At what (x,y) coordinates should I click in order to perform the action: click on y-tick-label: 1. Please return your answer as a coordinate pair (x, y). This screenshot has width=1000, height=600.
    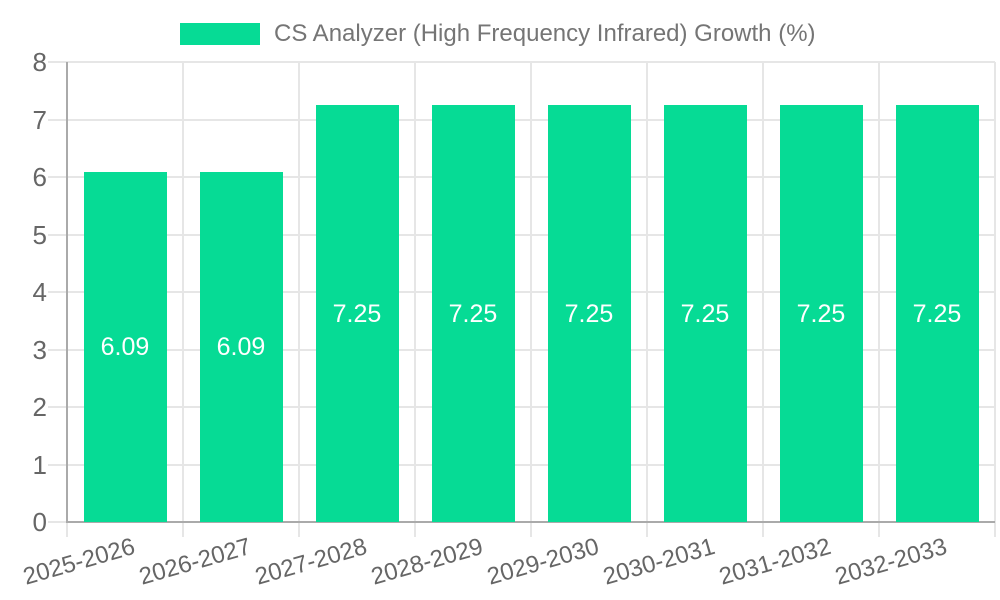
    Looking at the image, I should click on (39, 464).